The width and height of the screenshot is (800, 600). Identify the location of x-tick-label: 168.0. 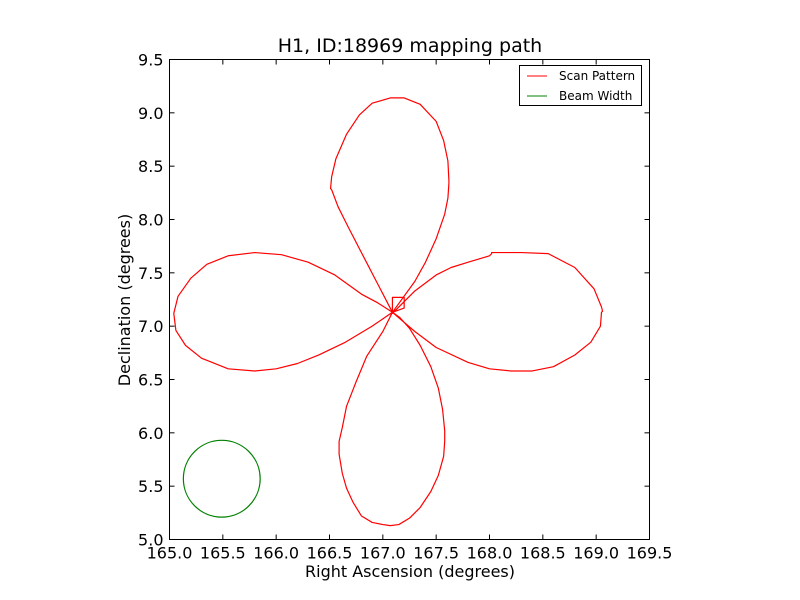
(490, 553).